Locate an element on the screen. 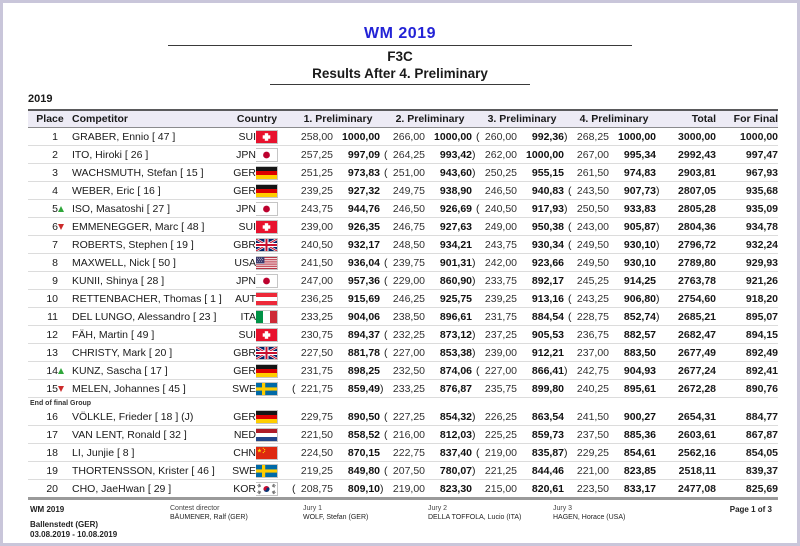 Image resolution: width=800 pixels, height=546 pixels. normalized-points: 943,60 is located at coordinates (456, 172).